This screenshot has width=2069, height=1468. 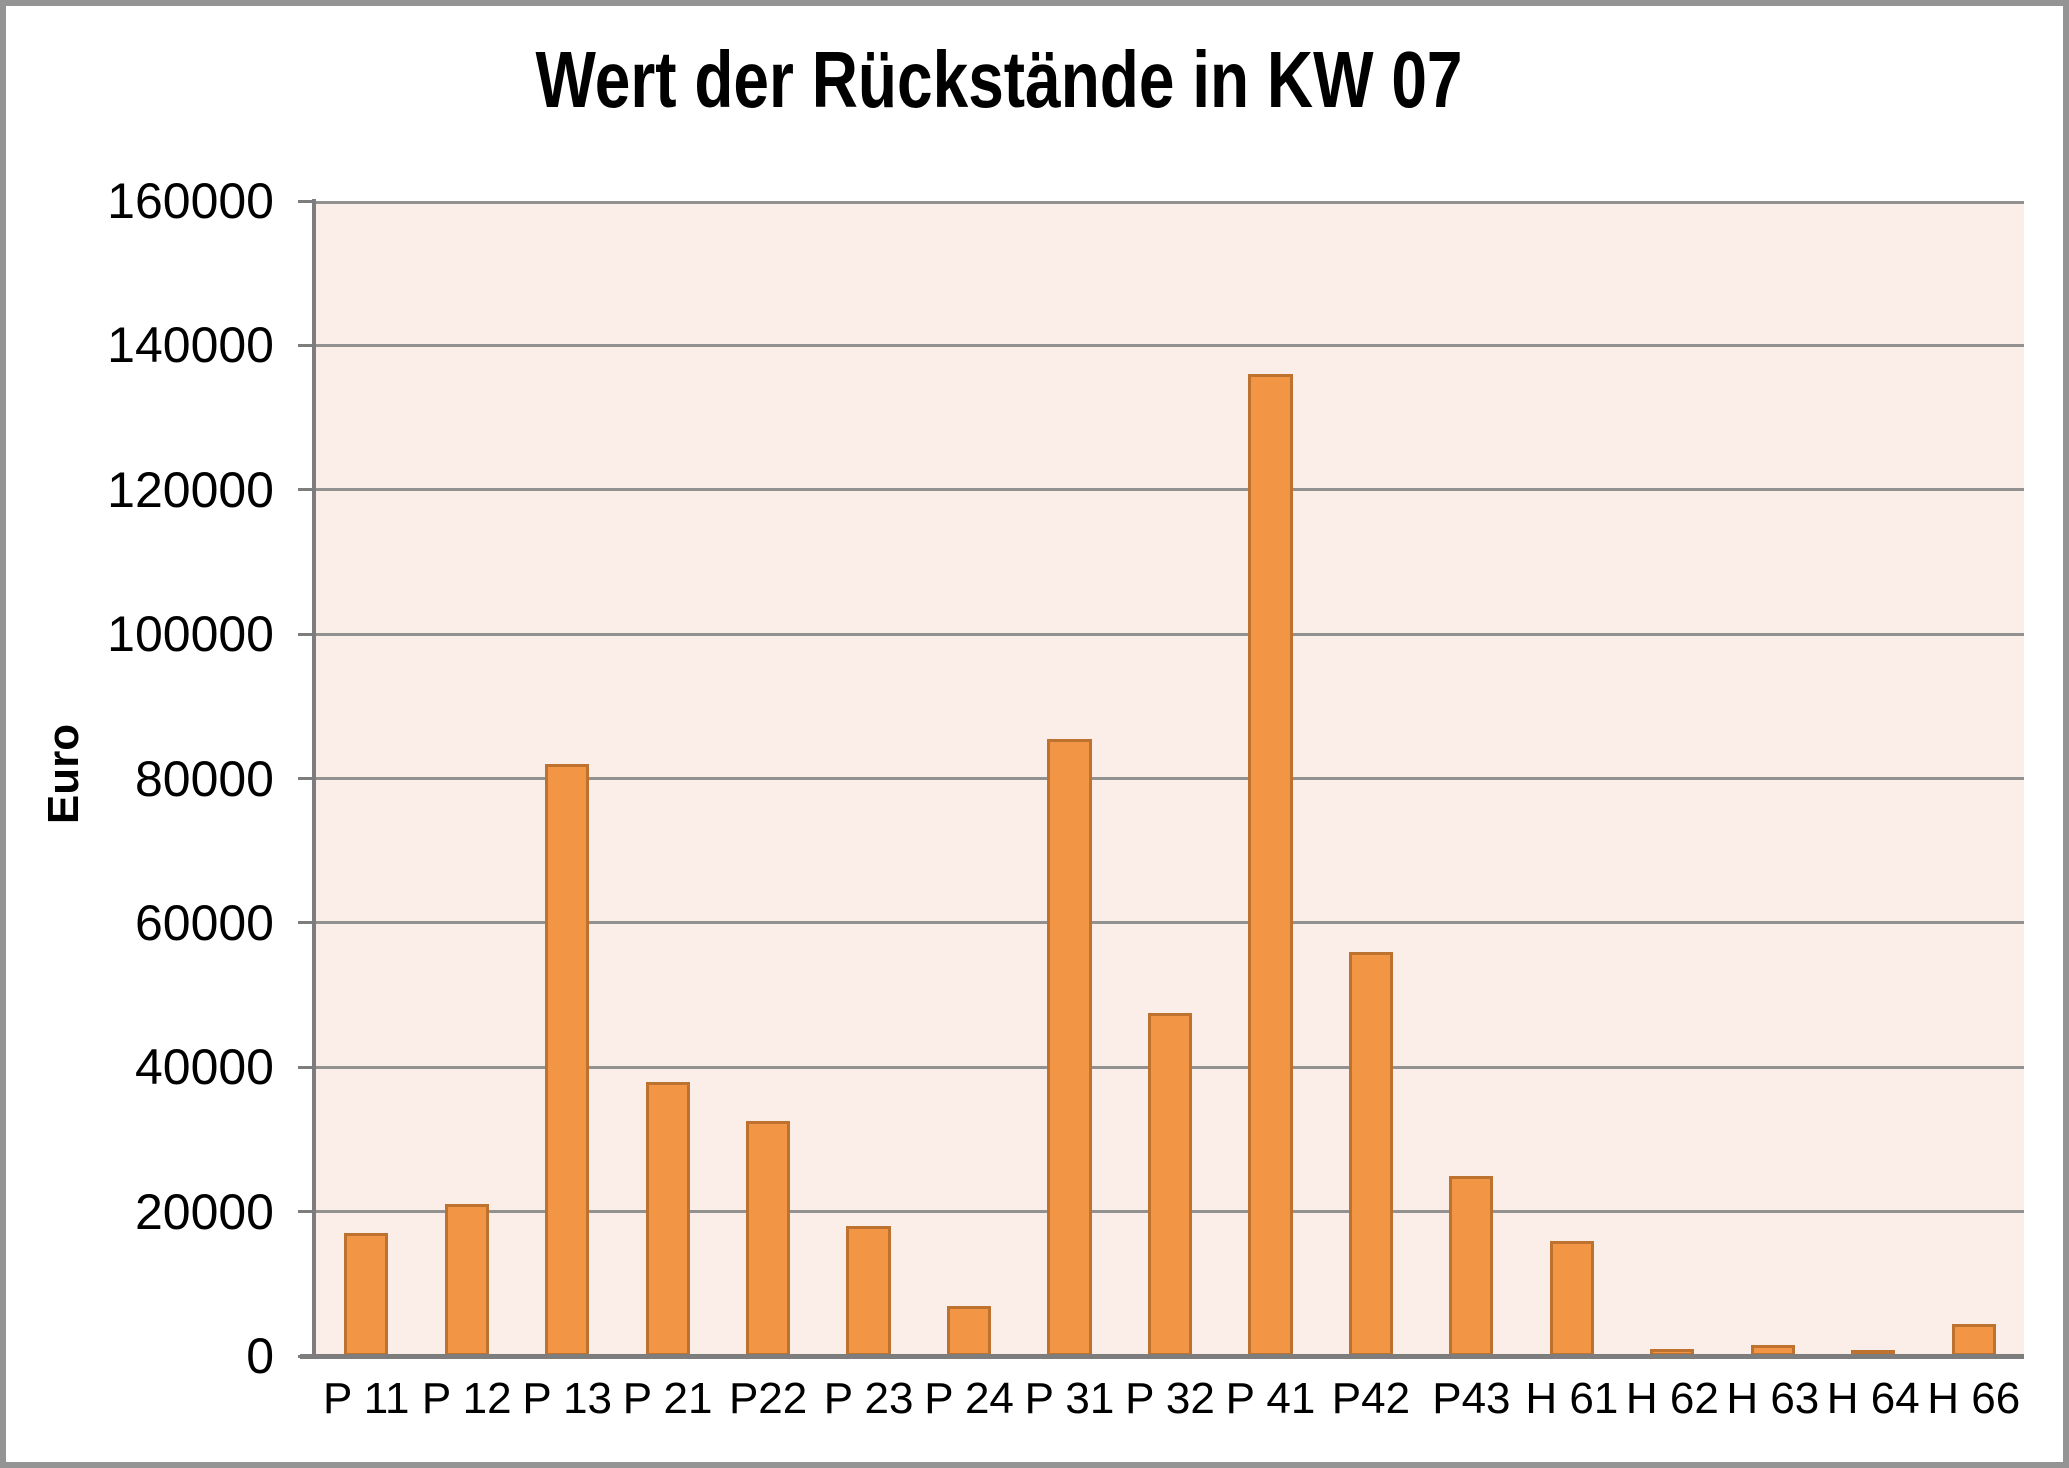 I want to click on x-tick-label: P42, so click(x=1371, y=1398).